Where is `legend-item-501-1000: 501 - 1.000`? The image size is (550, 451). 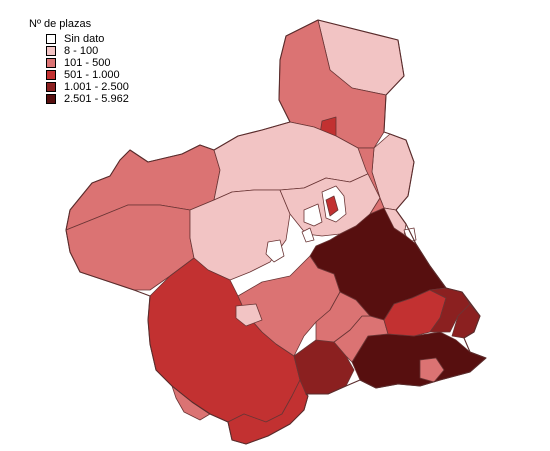 legend-item-501-1000: 501 - 1.000 is located at coordinates (87, 75).